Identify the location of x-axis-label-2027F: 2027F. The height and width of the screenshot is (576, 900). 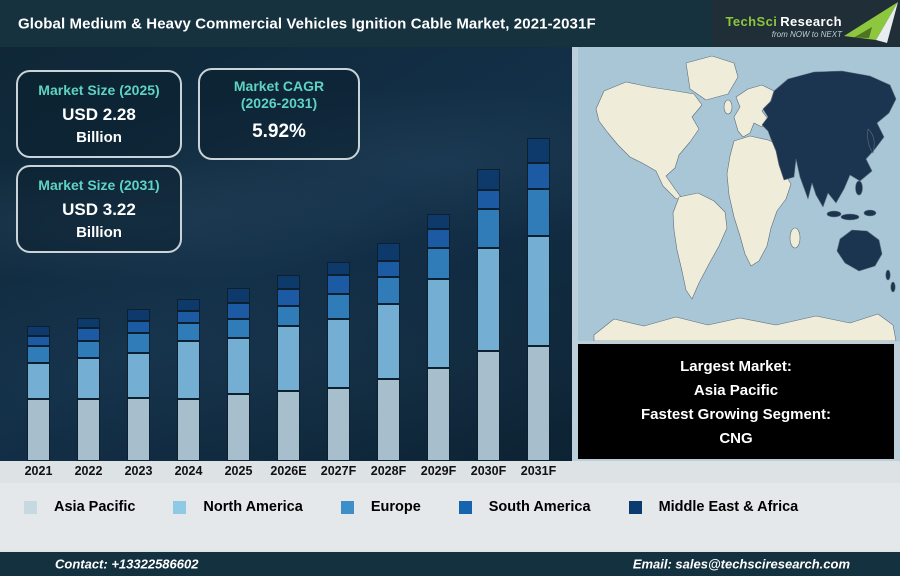
(338, 471).